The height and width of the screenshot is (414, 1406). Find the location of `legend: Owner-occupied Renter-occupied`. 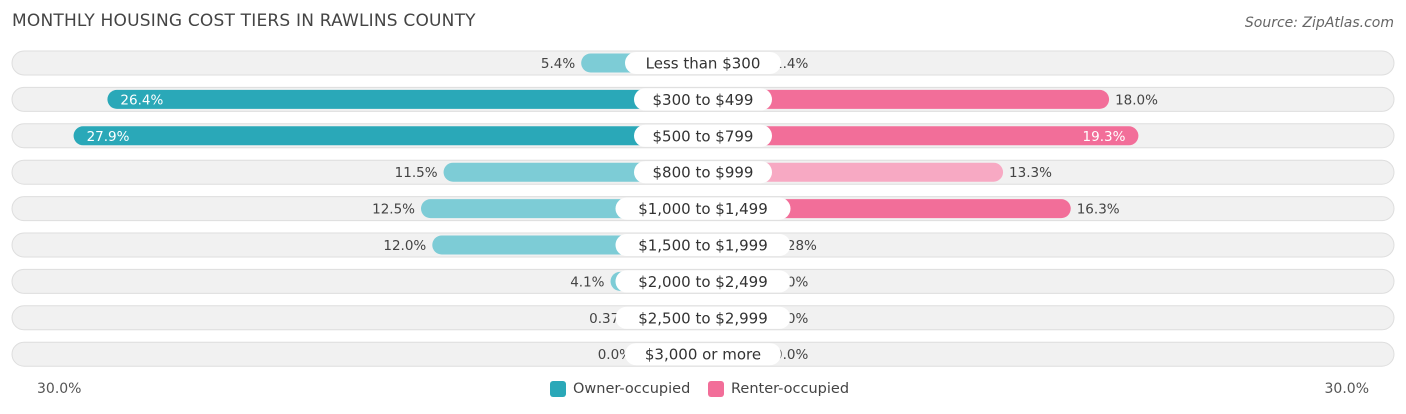

legend: Owner-occupied Renter-occupied is located at coordinates (703, 389).